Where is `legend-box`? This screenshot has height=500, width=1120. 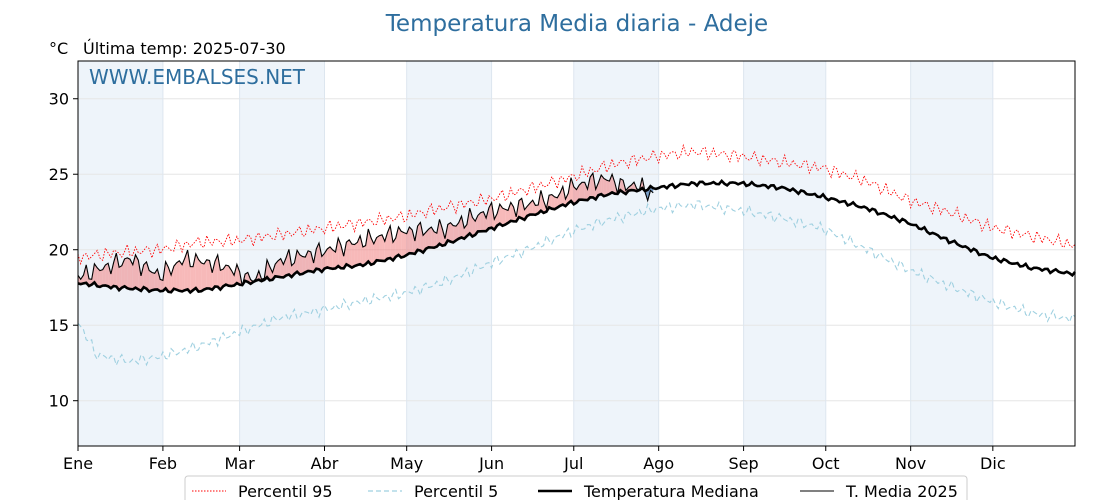
legend-box is located at coordinates (576, 487).